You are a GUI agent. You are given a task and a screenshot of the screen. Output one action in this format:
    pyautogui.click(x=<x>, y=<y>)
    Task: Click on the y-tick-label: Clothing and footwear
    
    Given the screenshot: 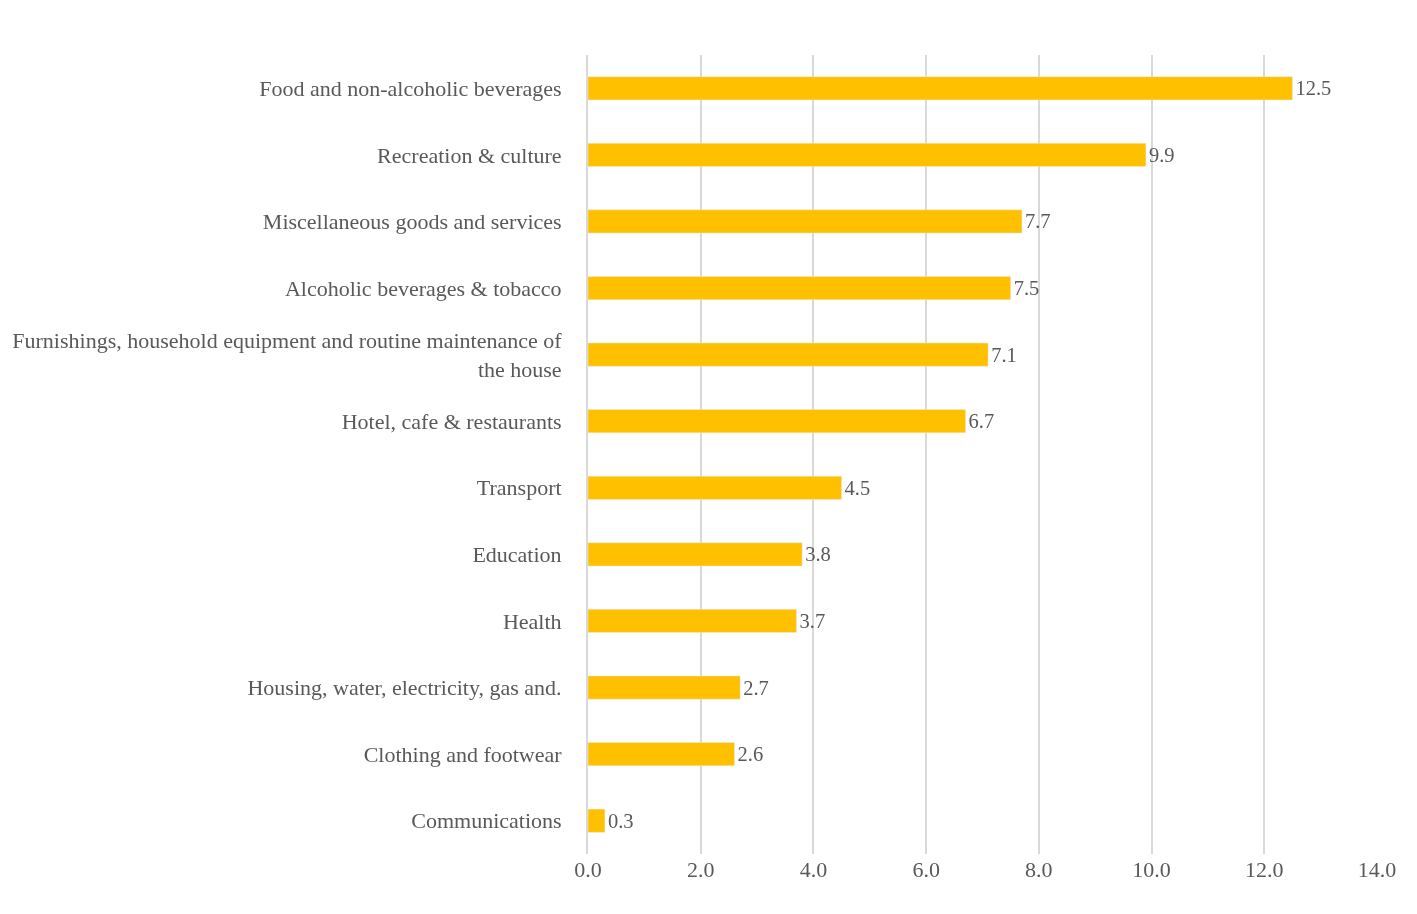 What is the action you would take?
    pyautogui.click(x=463, y=754)
    